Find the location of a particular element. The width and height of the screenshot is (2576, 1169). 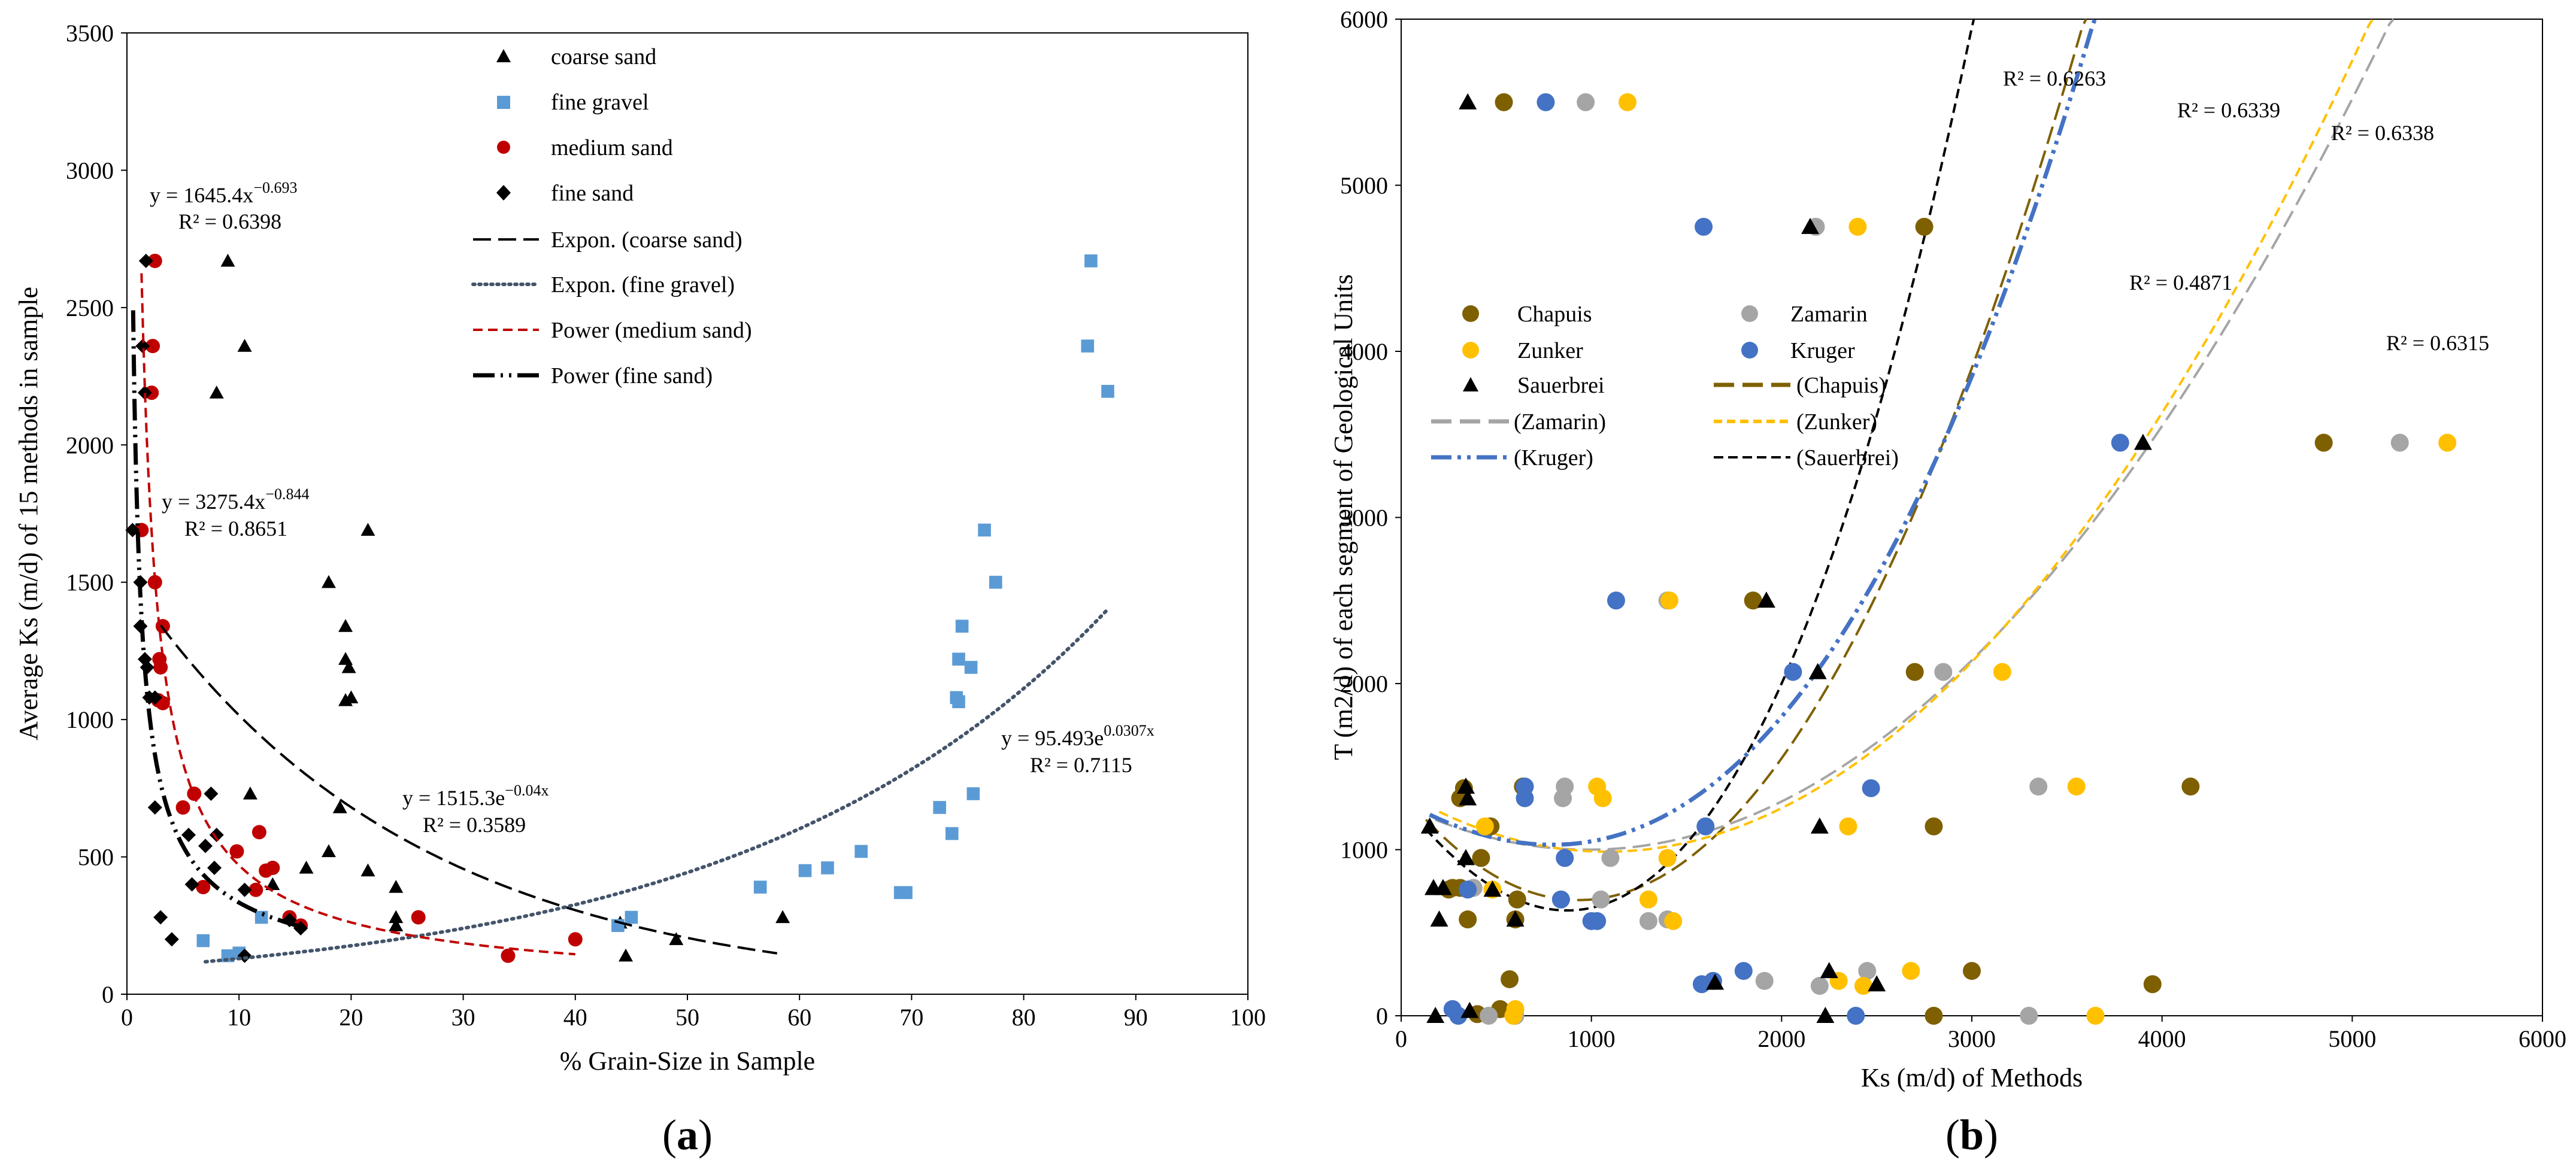

legend-item-power-medium-sand: Power (medium sand) is located at coordinates (612, 330).